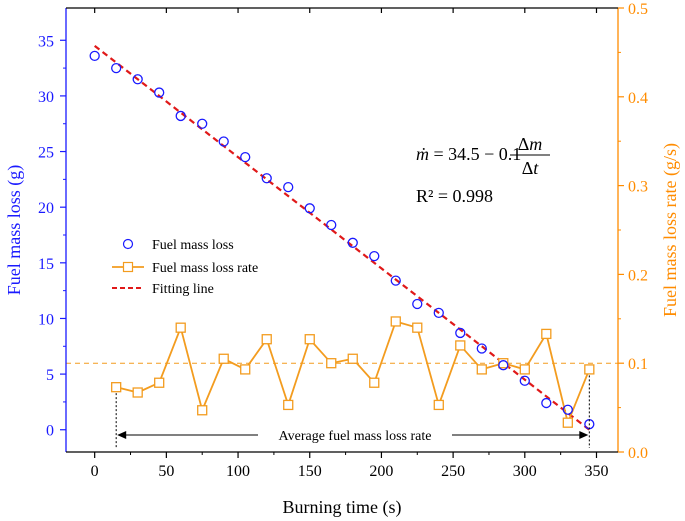  I want to click on legend-rate-marker, so click(128, 267).